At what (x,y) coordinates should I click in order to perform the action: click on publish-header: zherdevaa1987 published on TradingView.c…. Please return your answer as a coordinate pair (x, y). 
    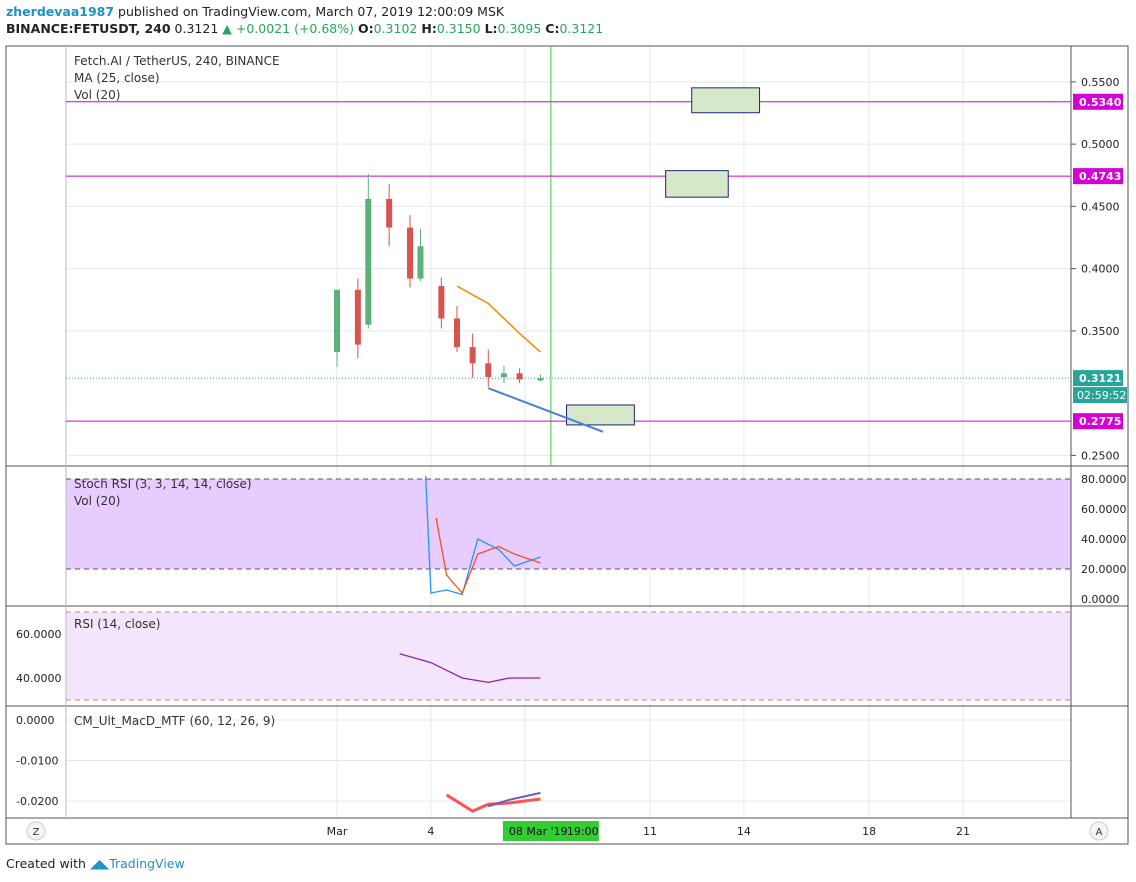
    Looking at the image, I should click on (255, 11).